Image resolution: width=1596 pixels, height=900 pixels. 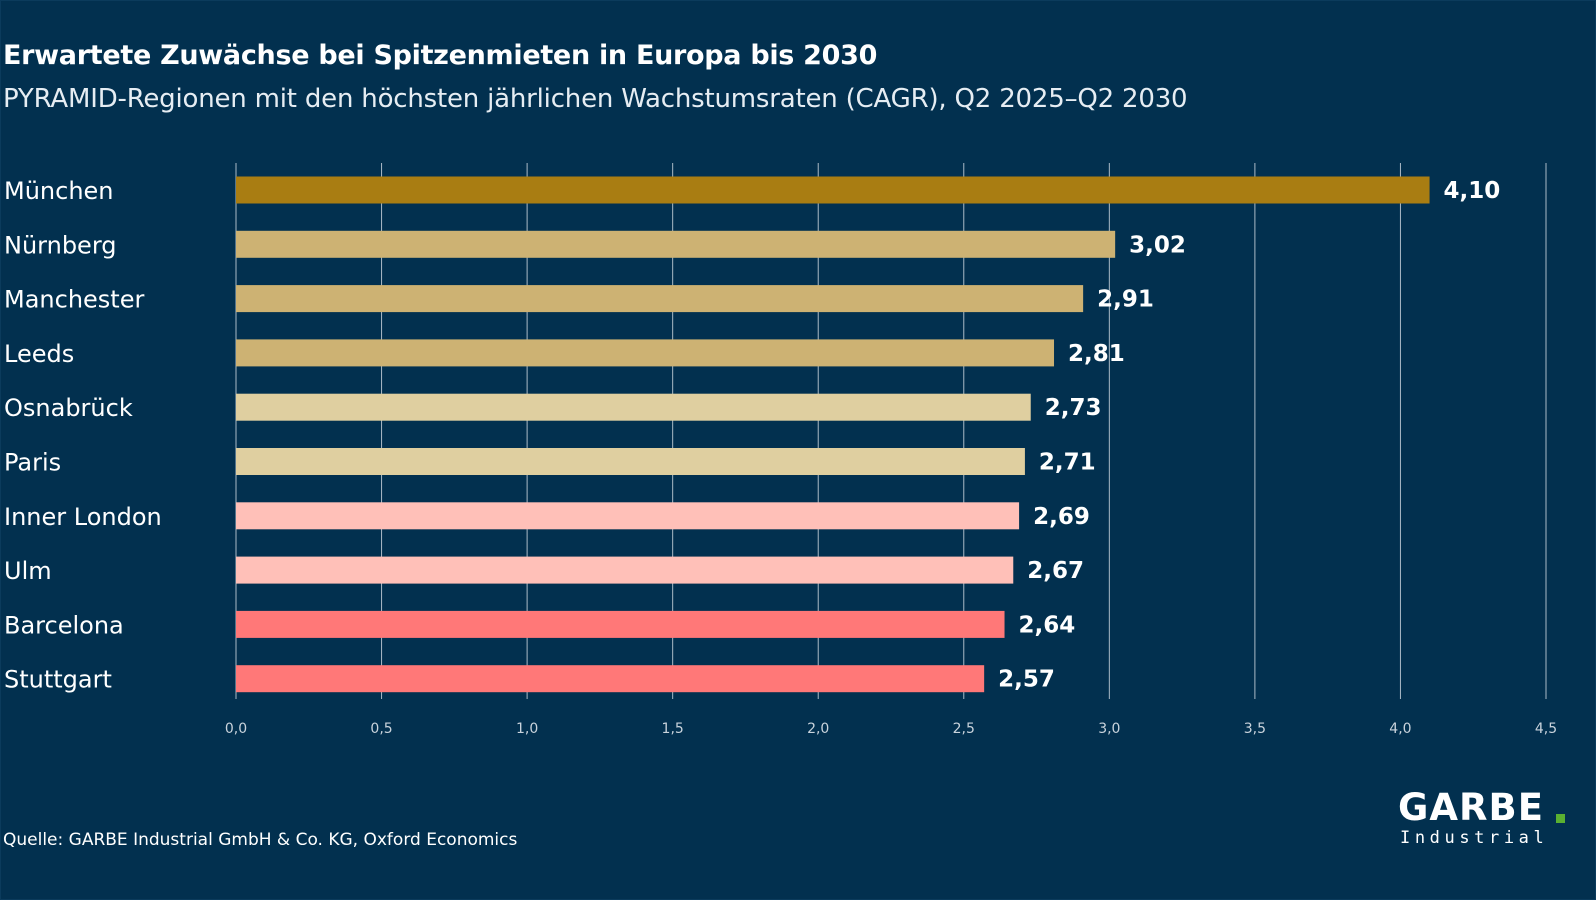 What do you see at coordinates (964, 729) in the screenshot?
I see `x-tick-label: 2,5` at bounding box center [964, 729].